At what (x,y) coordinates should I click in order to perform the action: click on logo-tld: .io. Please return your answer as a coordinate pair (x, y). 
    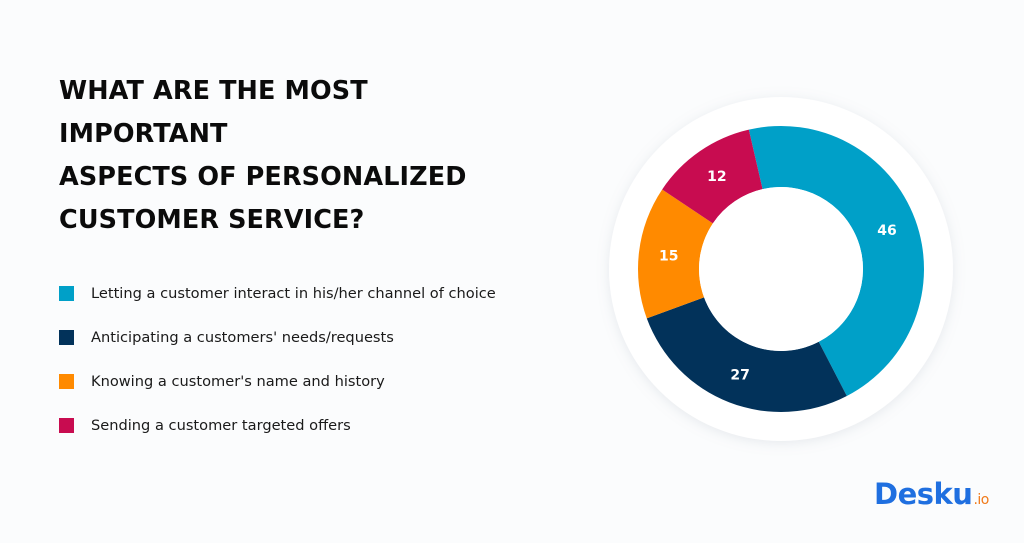
    Looking at the image, I should click on (981, 500).